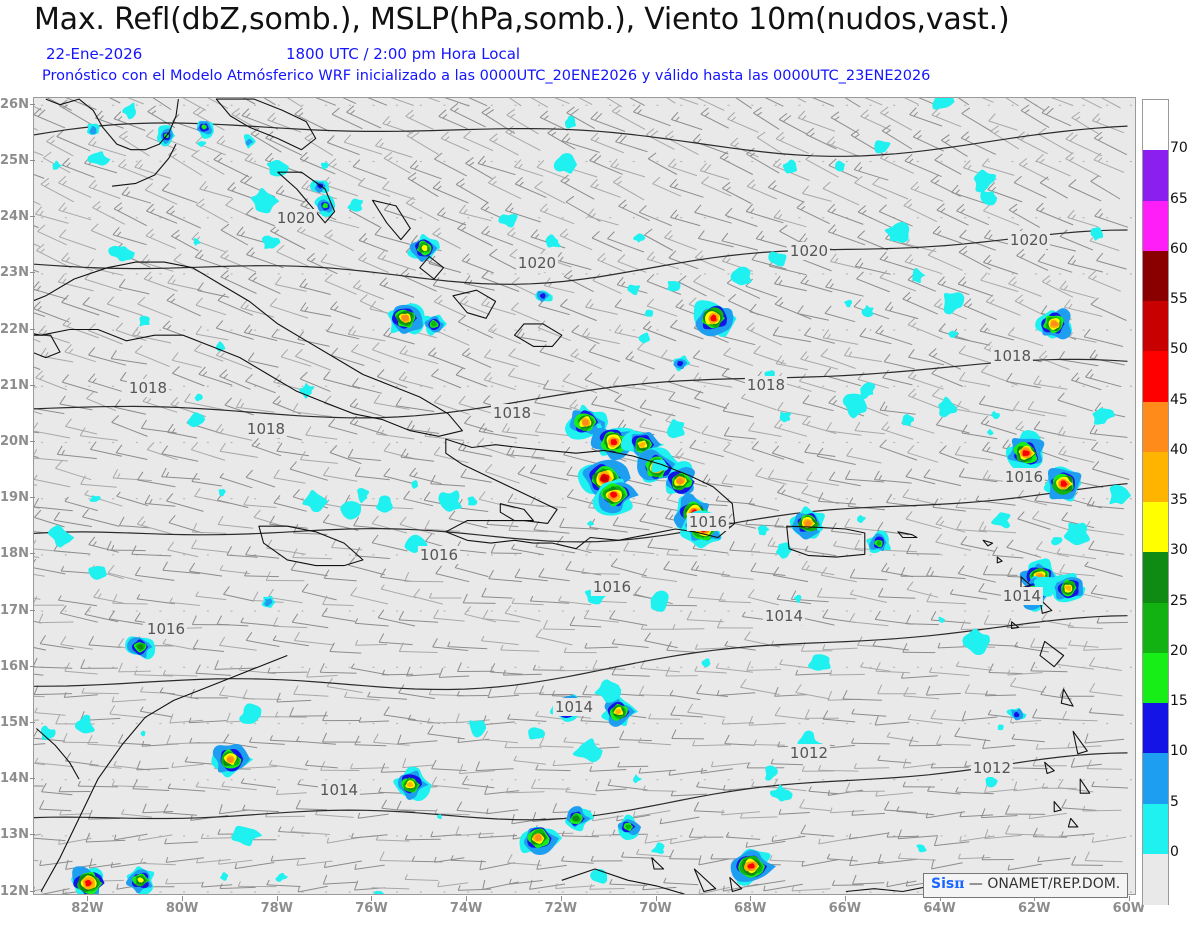 The width and height of the screenshot is (1200, 927). Describe the element at coordinates (14, 329) in the screenshot. I see `latitude-tick-label: 22N` at that location.